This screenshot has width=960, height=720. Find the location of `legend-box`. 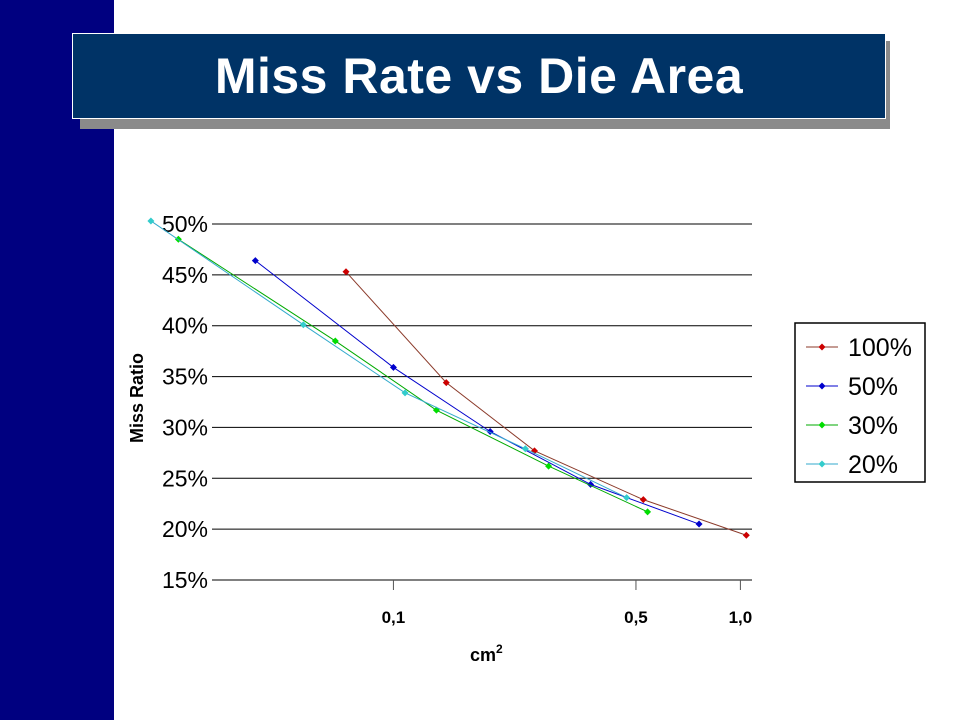

legend-box is located at coordinates (860, 402).